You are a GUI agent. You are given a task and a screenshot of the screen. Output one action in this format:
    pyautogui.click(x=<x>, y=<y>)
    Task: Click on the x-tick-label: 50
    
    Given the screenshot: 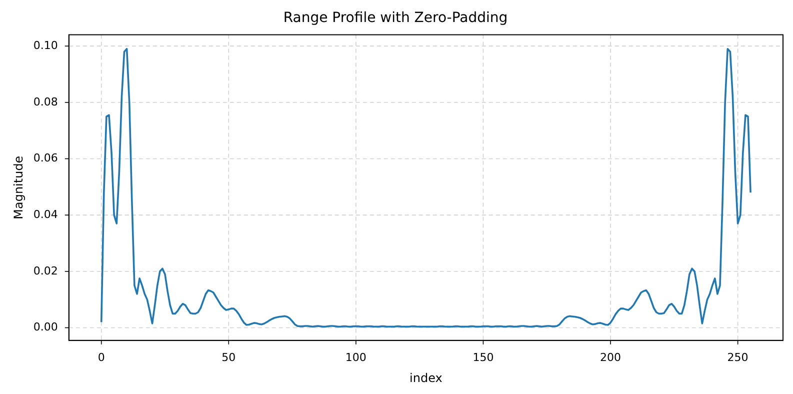 What is the action you would take?
    pyautogui.click(x=229, y=357)
    